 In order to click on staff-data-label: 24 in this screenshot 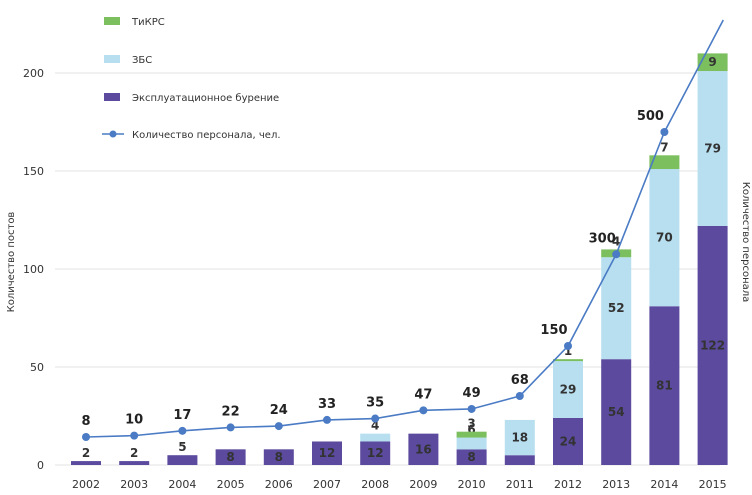, I will do `click(279, 410)`.